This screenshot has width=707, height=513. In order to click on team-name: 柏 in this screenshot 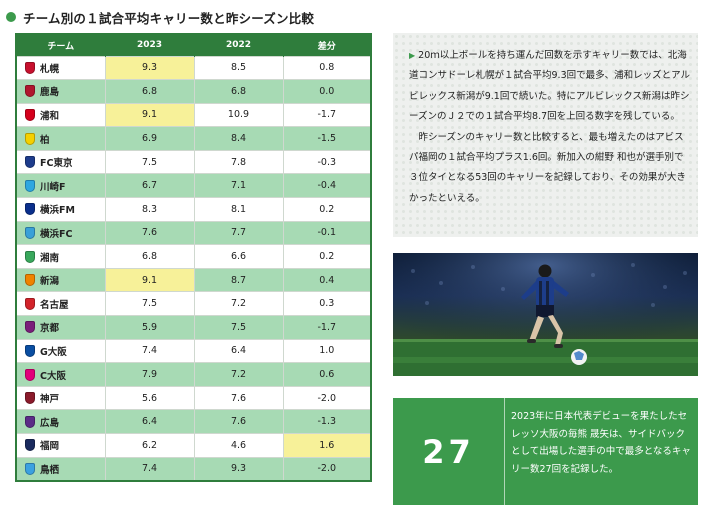, I will do `click(45, 140)`.